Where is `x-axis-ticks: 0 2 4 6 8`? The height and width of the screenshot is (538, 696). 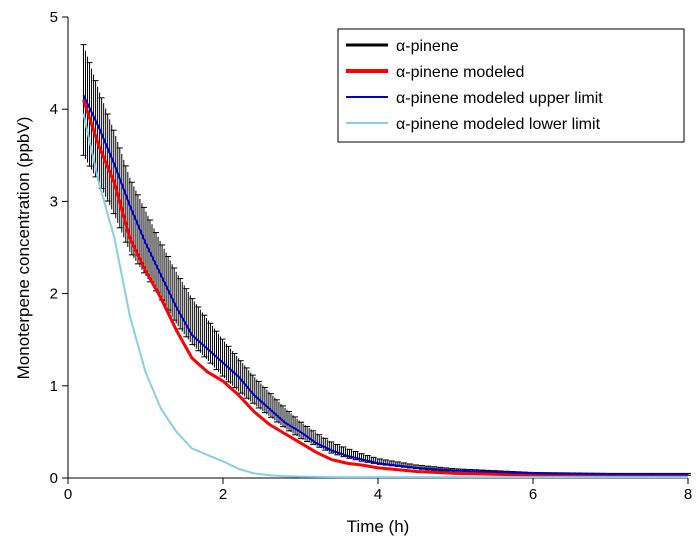 x-axis-ticks: 0 2 4 6 8 is located at coordinates (378, 490).